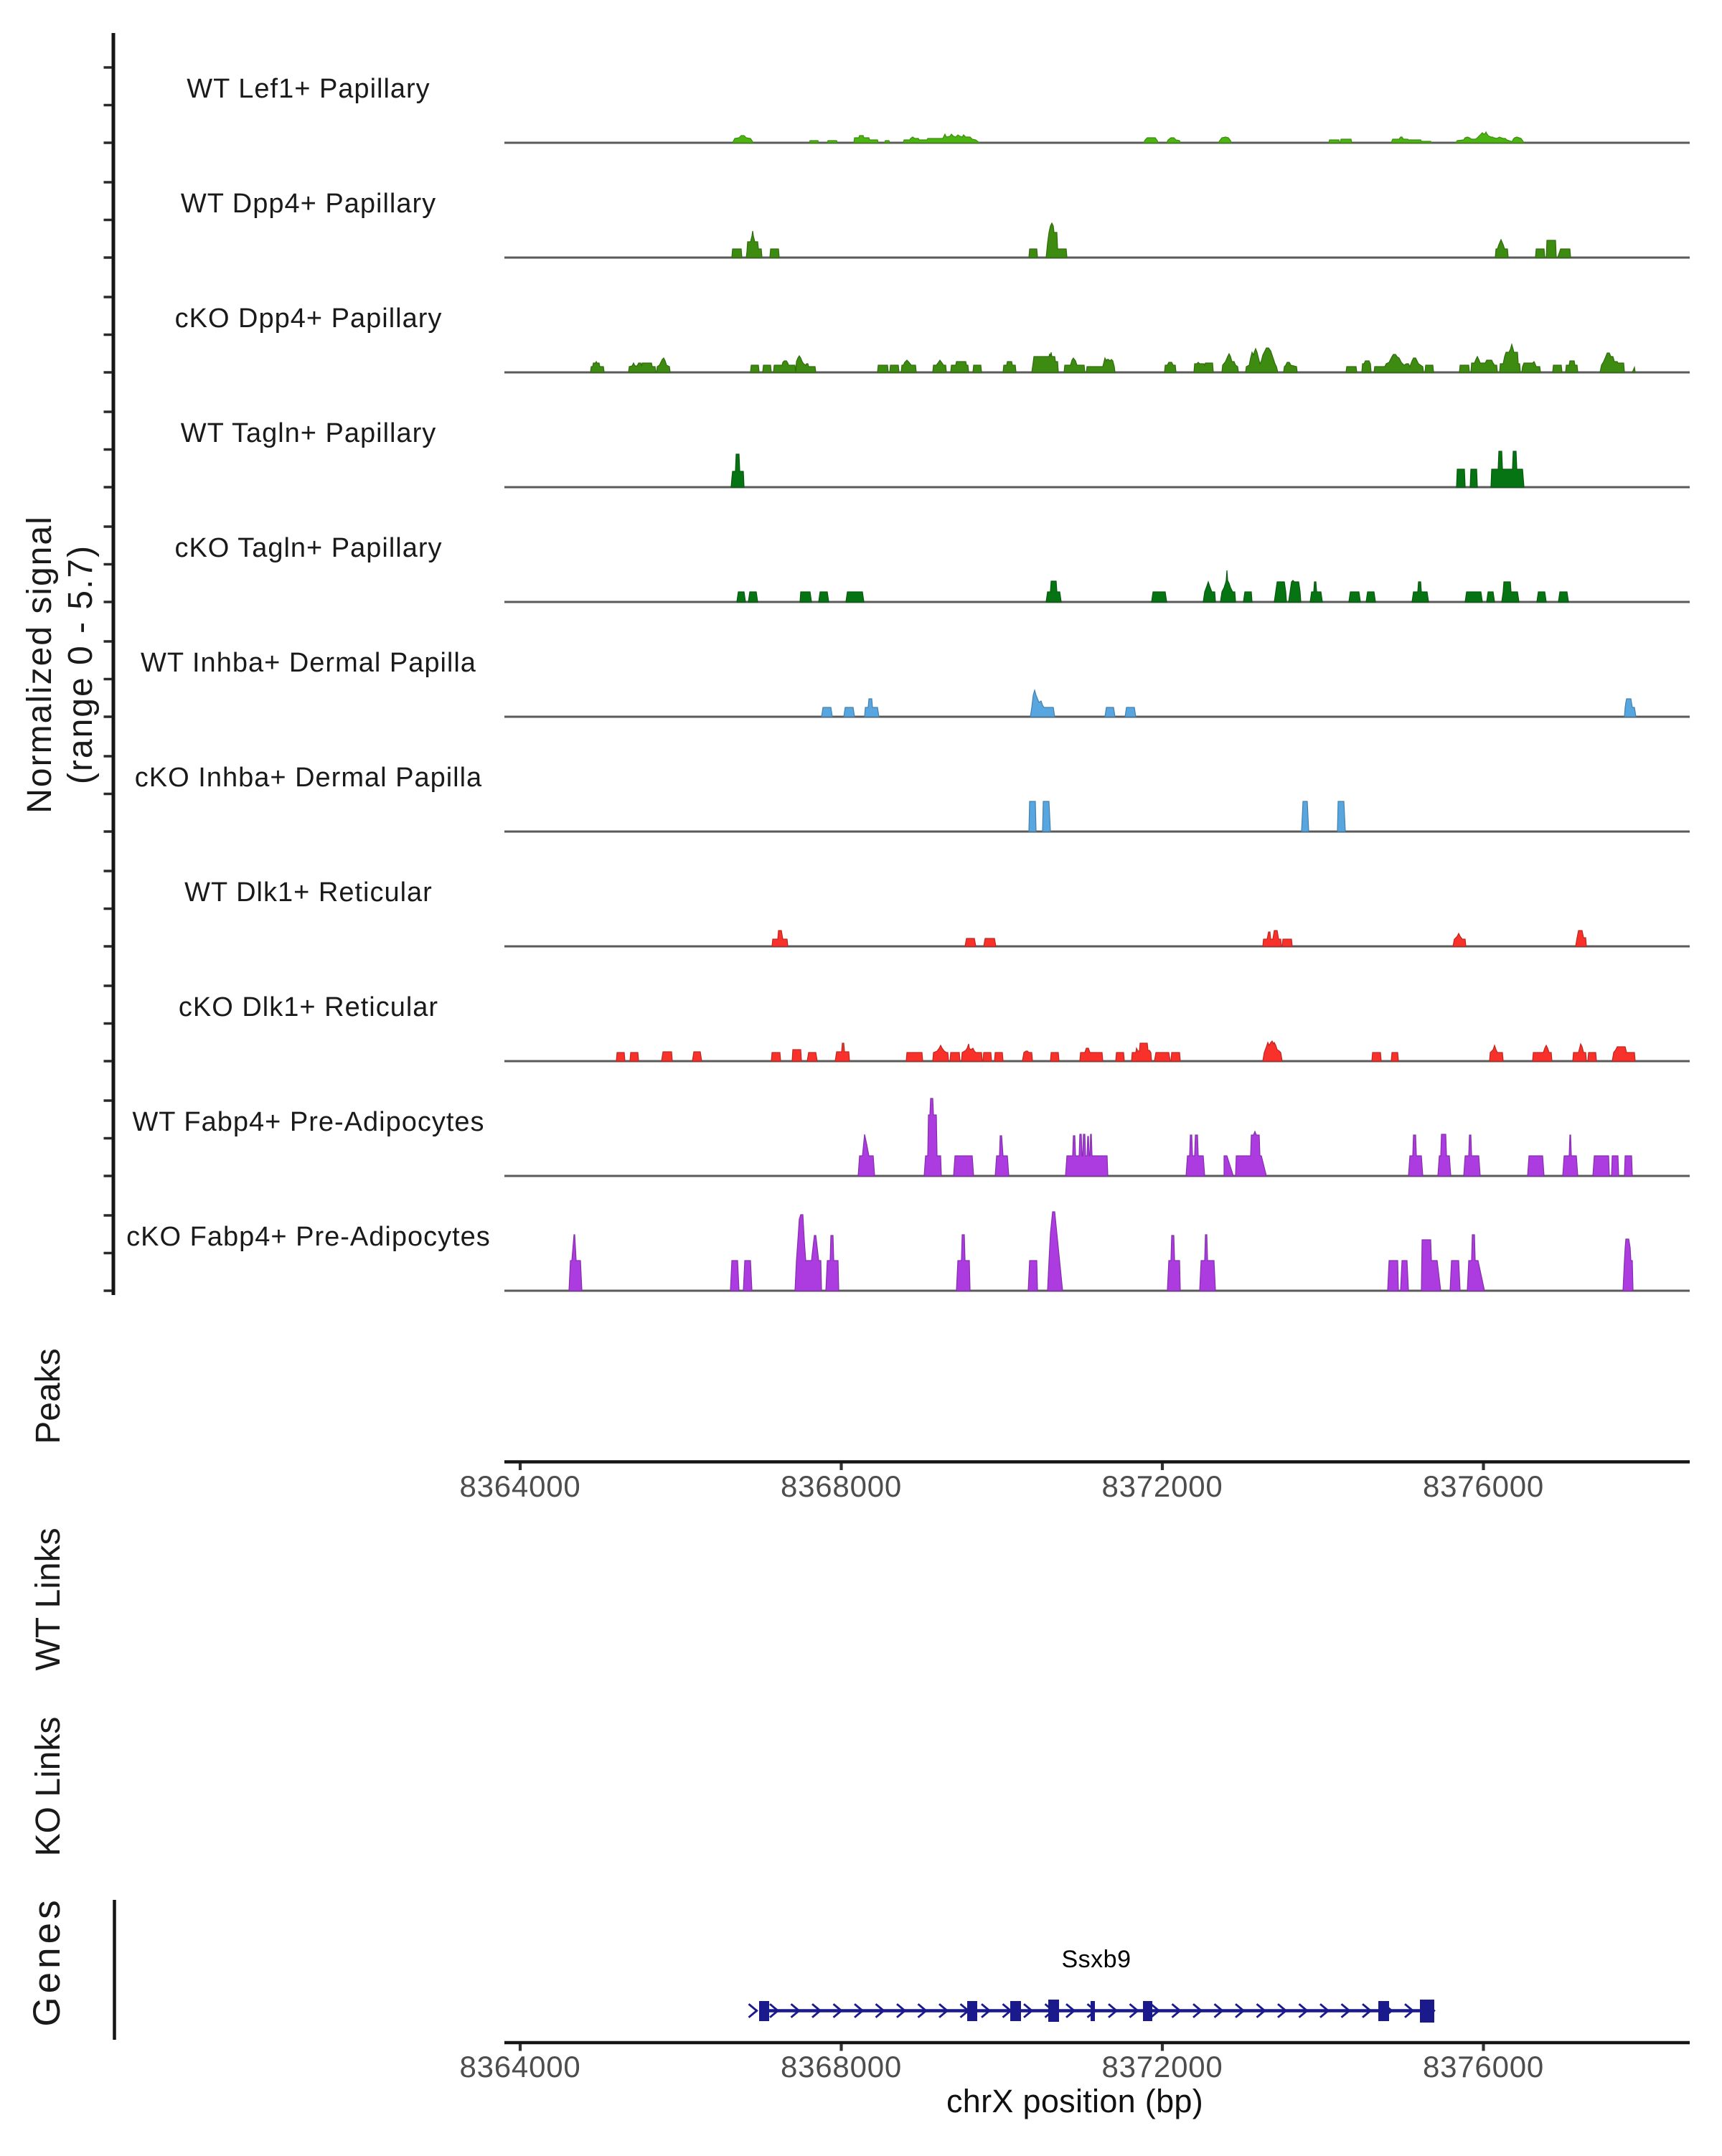  Describe the element at coordinates (309, 778) in the screenshot. I see `svg-text: cKO Inhba+ Dermal Papilla` at that location.